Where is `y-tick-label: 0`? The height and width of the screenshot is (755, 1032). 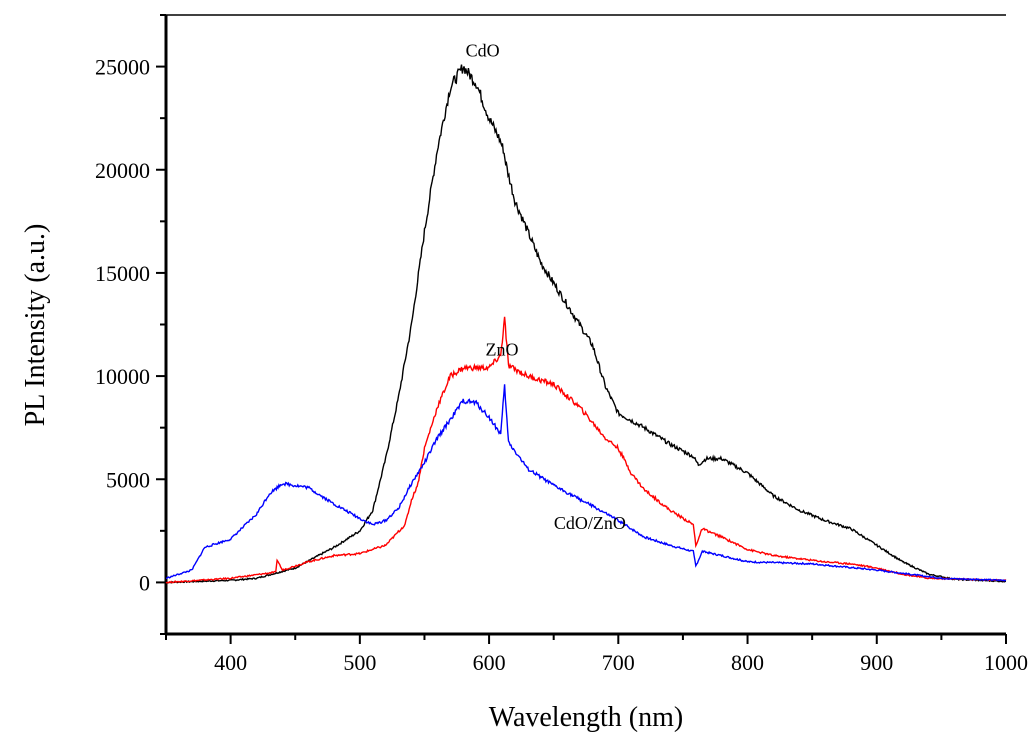
y-tick-label: 0 is located at coordinates (144, 582).